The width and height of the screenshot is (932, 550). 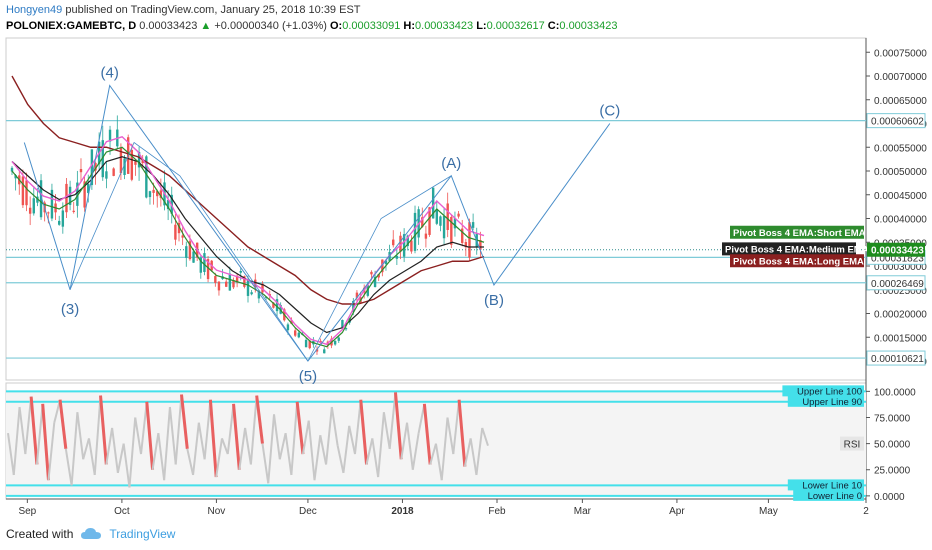 I want to click on wave-label: (C), so click(x=609, y=111).